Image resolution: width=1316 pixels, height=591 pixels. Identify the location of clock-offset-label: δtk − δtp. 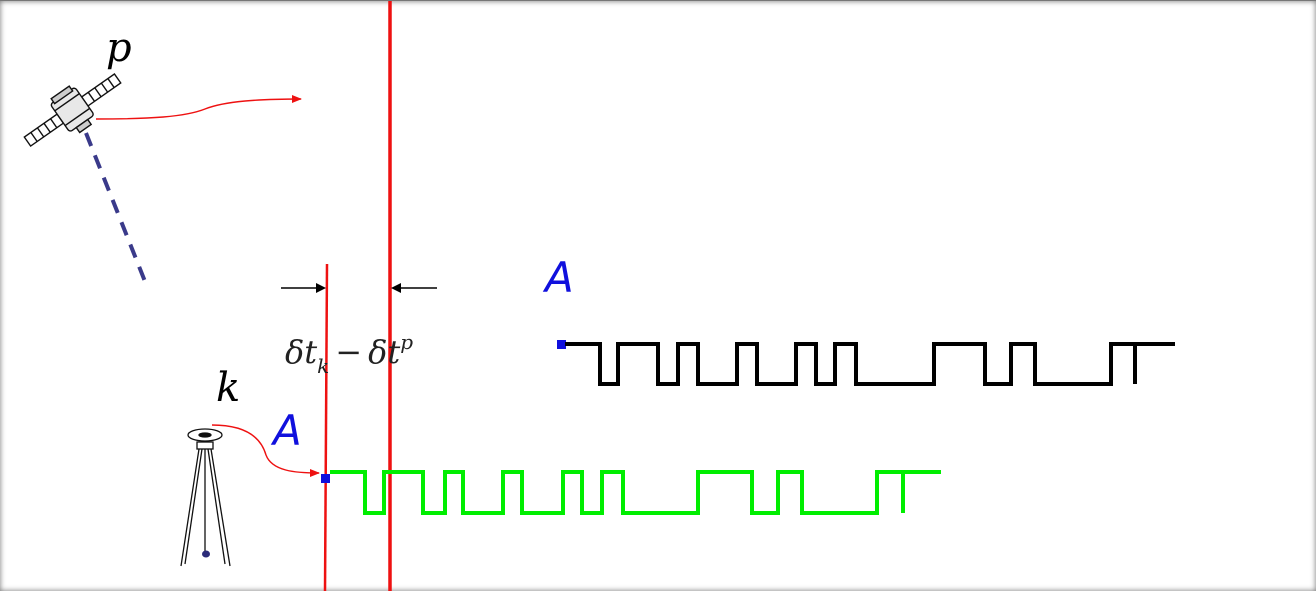
(349, 354).